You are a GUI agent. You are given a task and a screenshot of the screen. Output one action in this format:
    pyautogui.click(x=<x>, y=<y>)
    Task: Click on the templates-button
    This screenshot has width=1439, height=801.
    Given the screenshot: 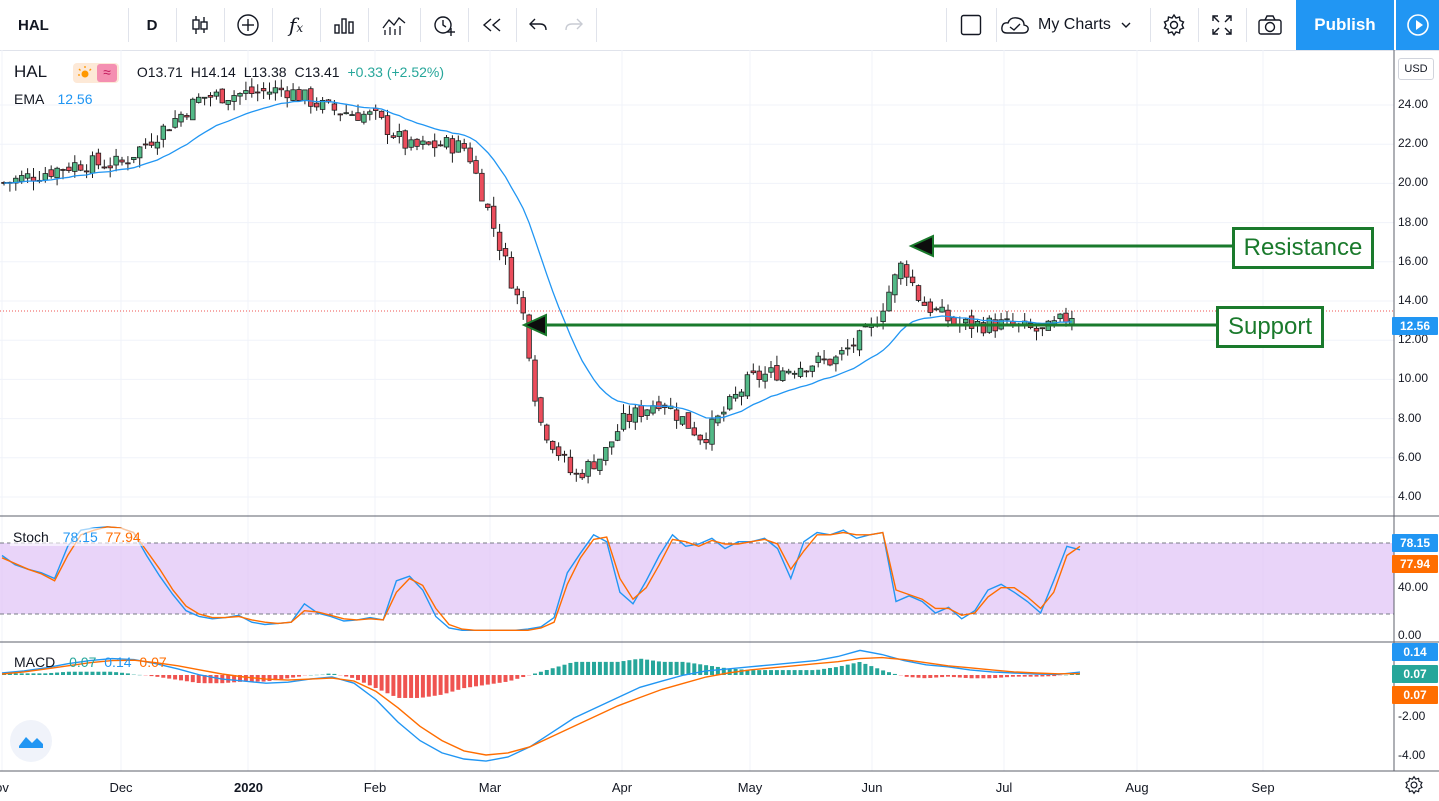 What is the action you would take?
    pyautogui.click(x=344, y=25)
    